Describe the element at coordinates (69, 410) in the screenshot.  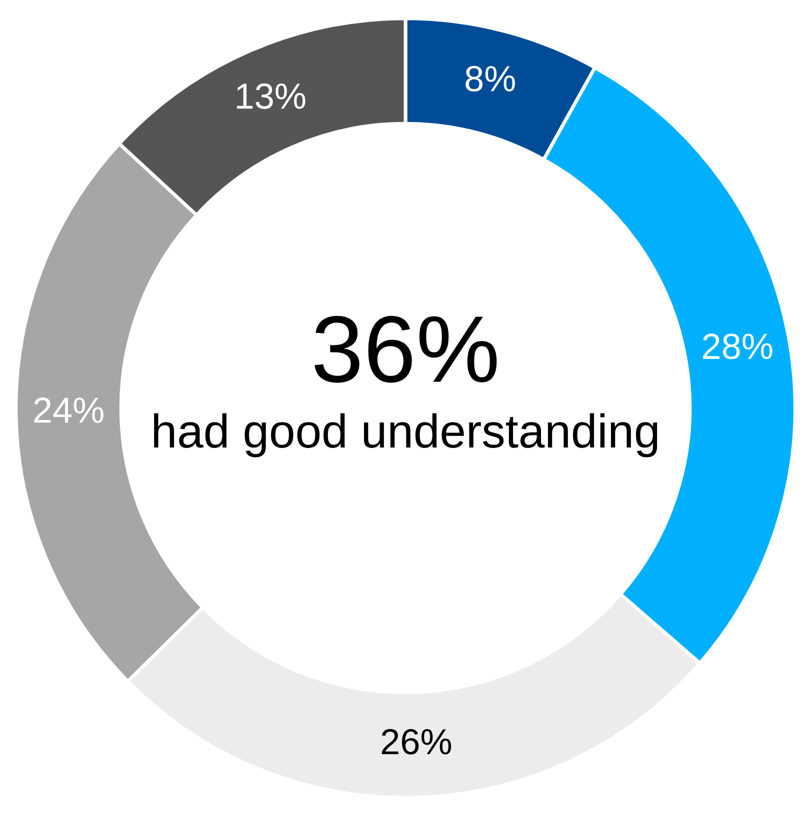
I see `data-label: 24%` at that location.